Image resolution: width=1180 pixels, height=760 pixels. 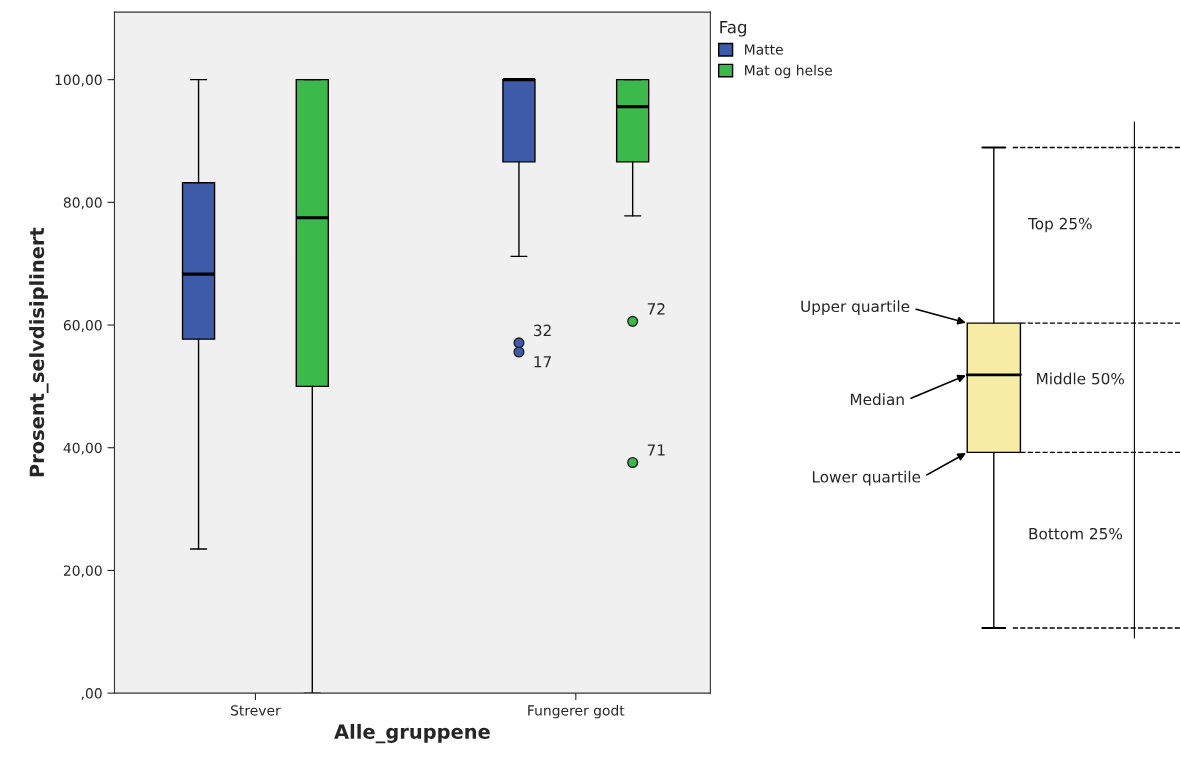 I want to click on text: Lower quartile, so click(x=866, y=478).